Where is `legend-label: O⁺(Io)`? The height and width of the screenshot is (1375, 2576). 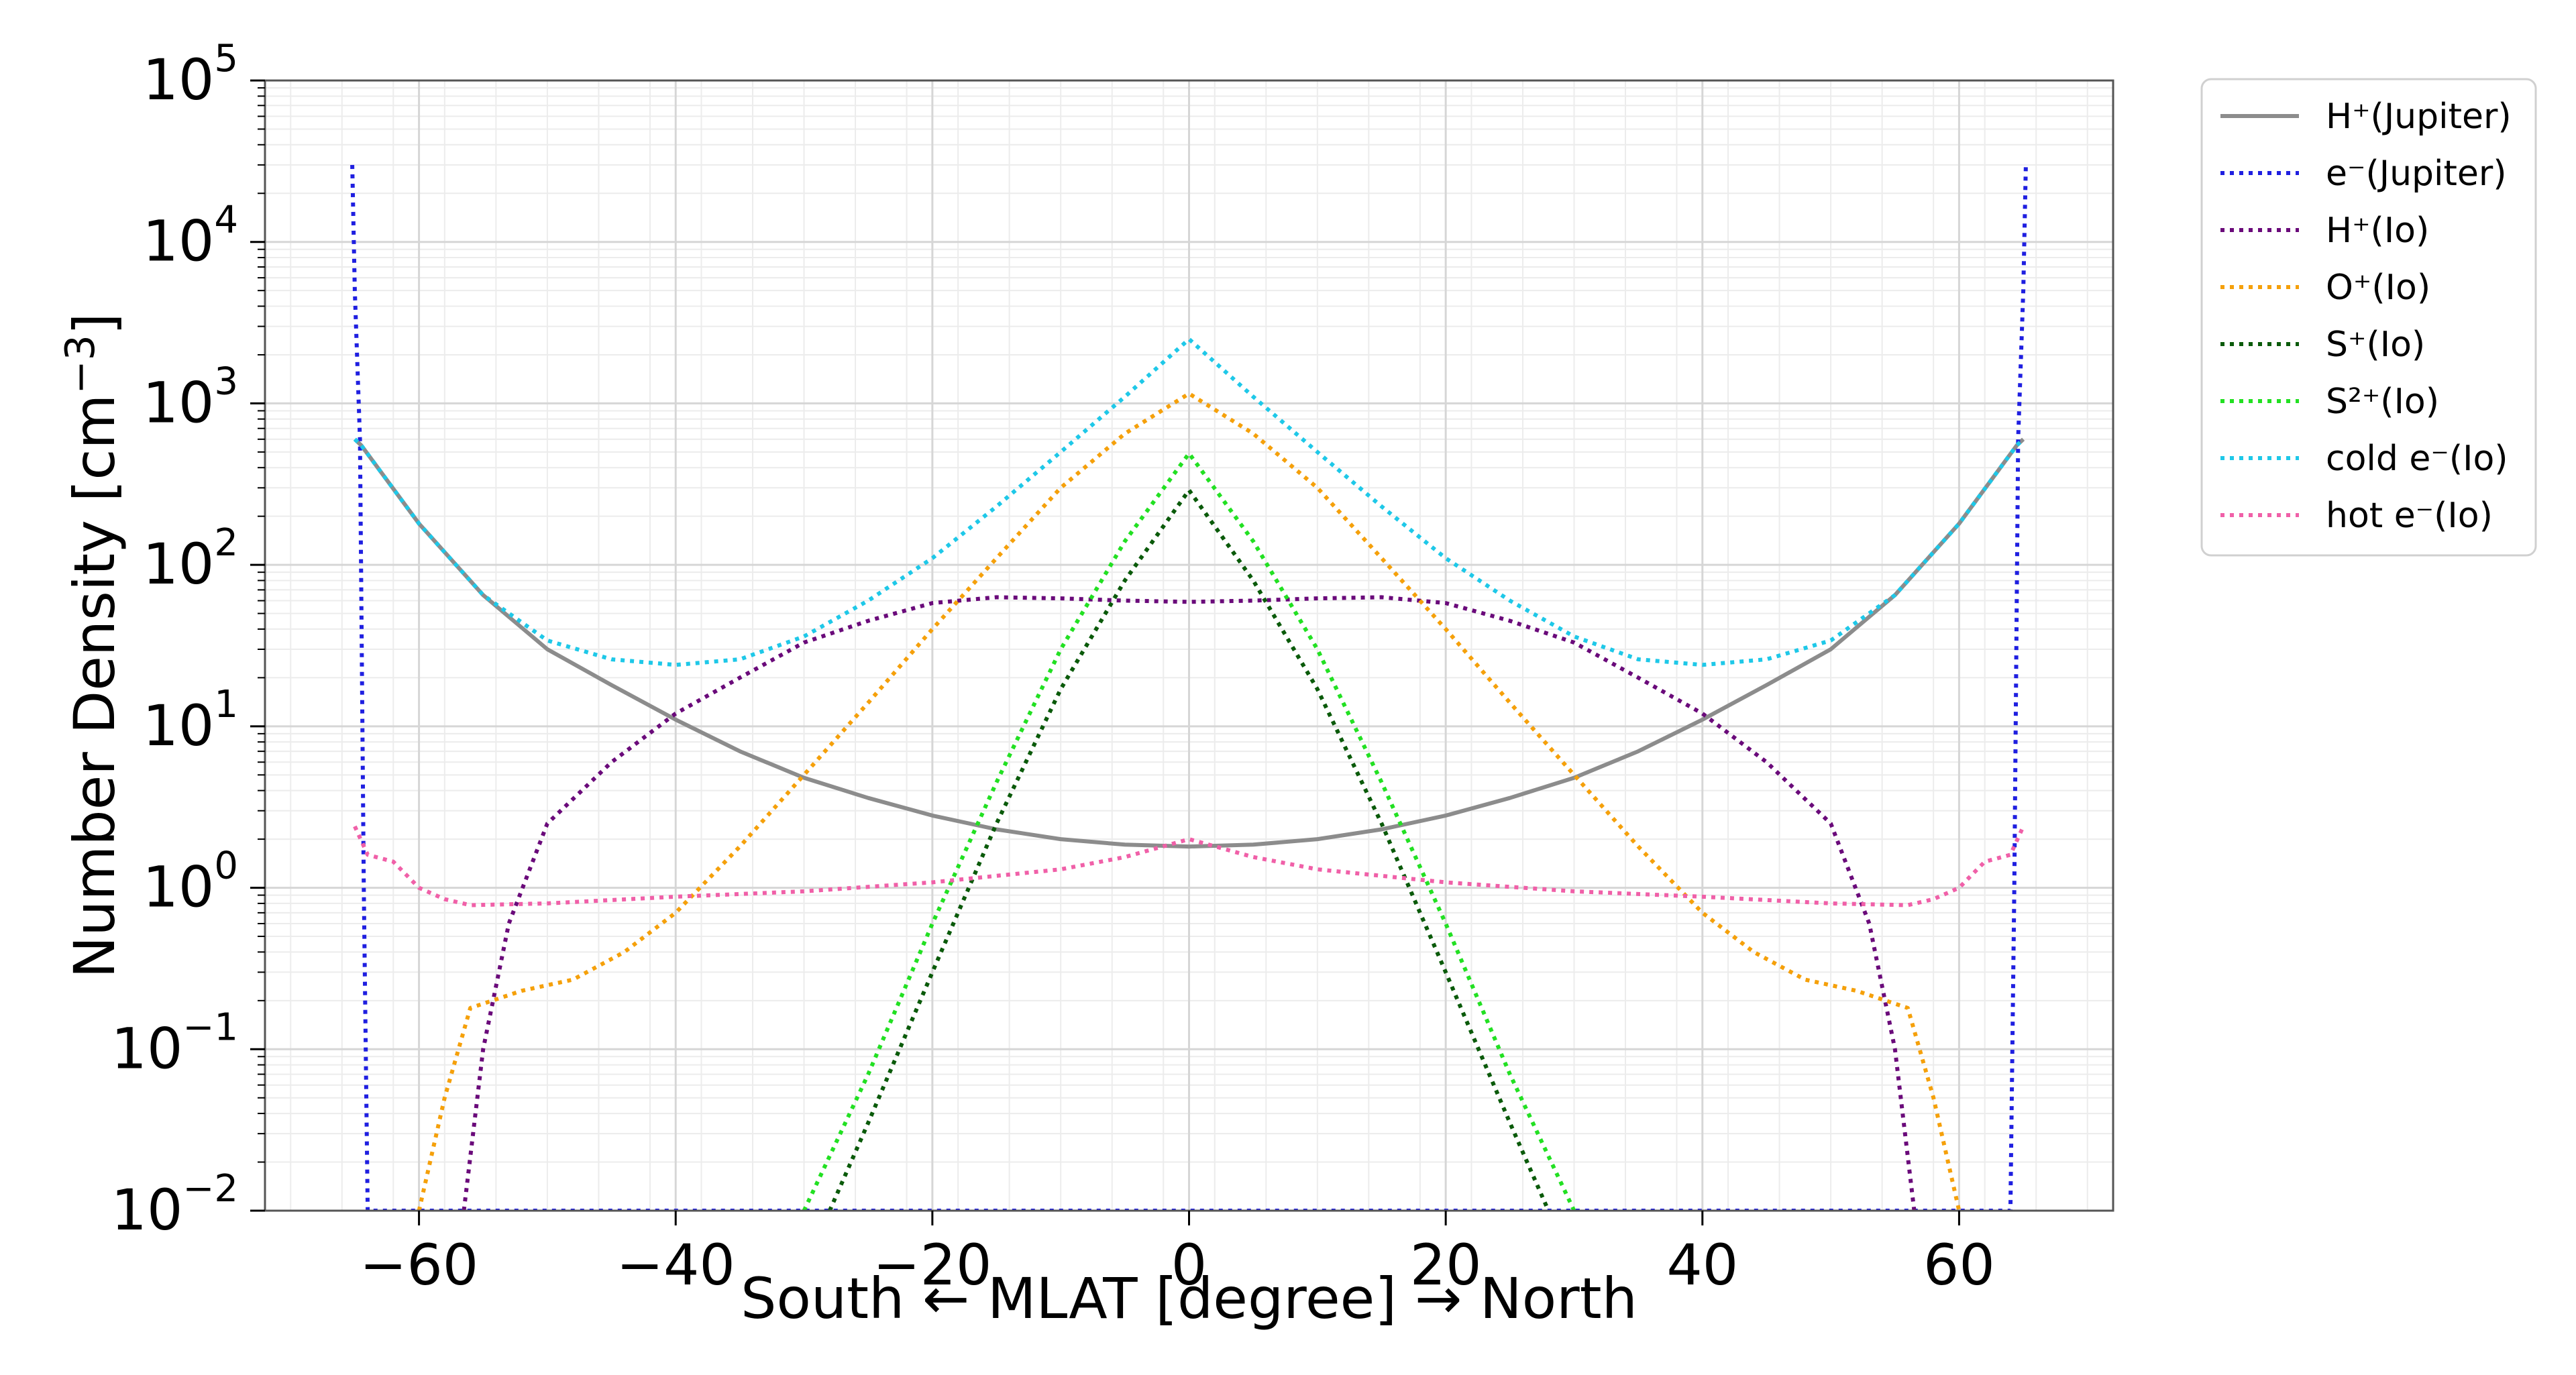 legend-label: O⁺(Io) is located at coordinates (2378, 288).